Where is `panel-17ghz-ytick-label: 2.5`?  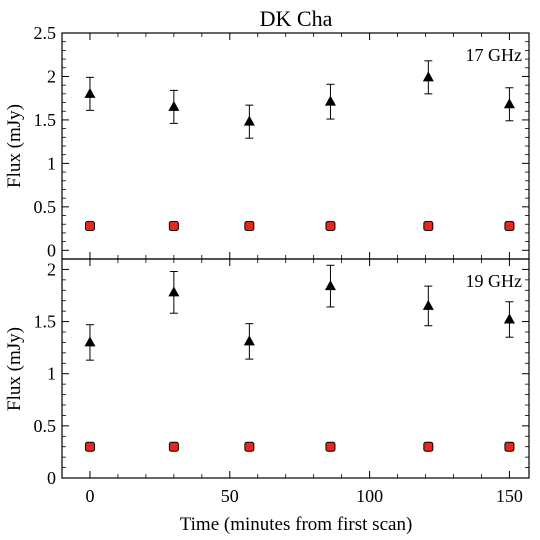 panel-17ghz-ytick-label: 2.5 is located at coordinates (45, 33).